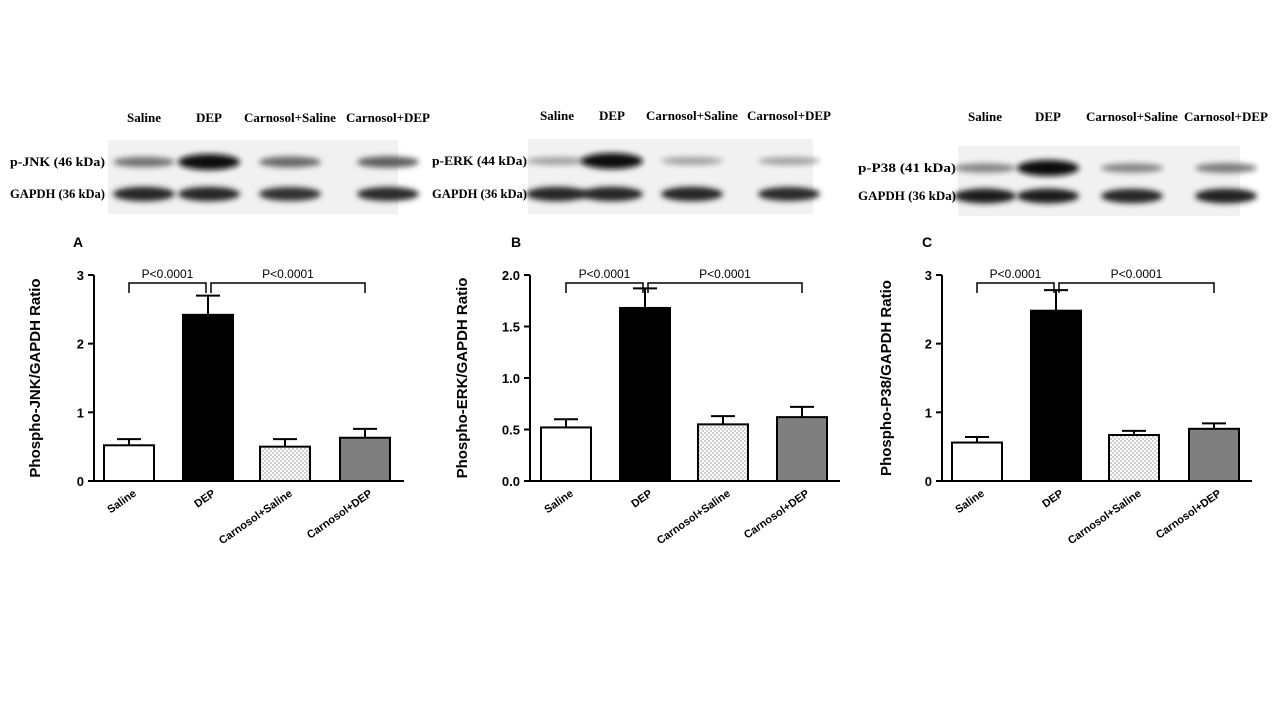 The image size is (1280, 720). Describe the element at coordinates (462, 378) in the screenshot. I see `y-axis-label: Phospho-ERK/GAPDH Ratio` at that location.